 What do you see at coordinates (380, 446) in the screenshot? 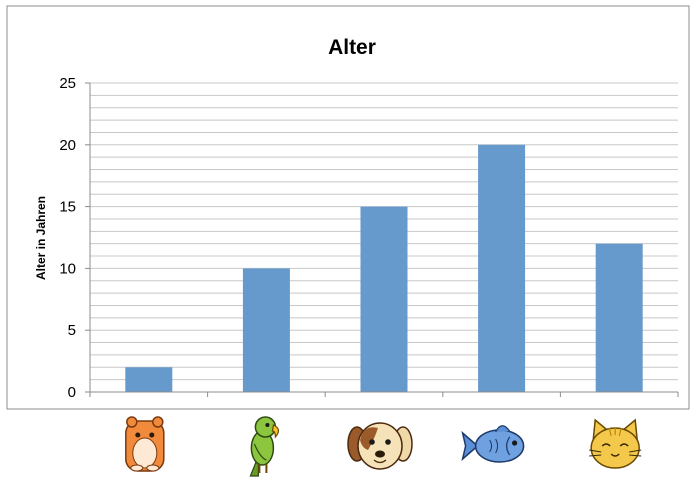
I see `dog-icon` at bounding box center [380, 446].